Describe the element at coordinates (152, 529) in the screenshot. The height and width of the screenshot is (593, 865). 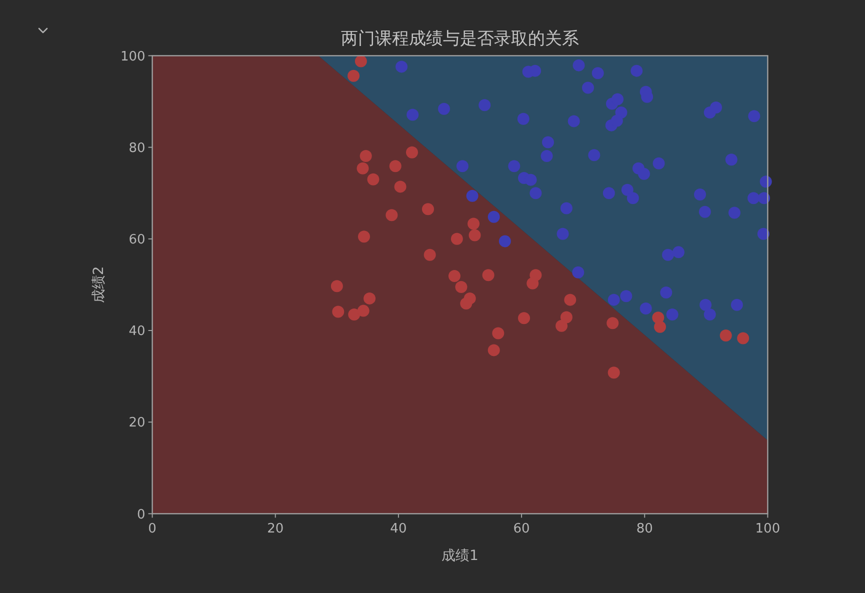
I see `x-tick-label: 0` at that location.